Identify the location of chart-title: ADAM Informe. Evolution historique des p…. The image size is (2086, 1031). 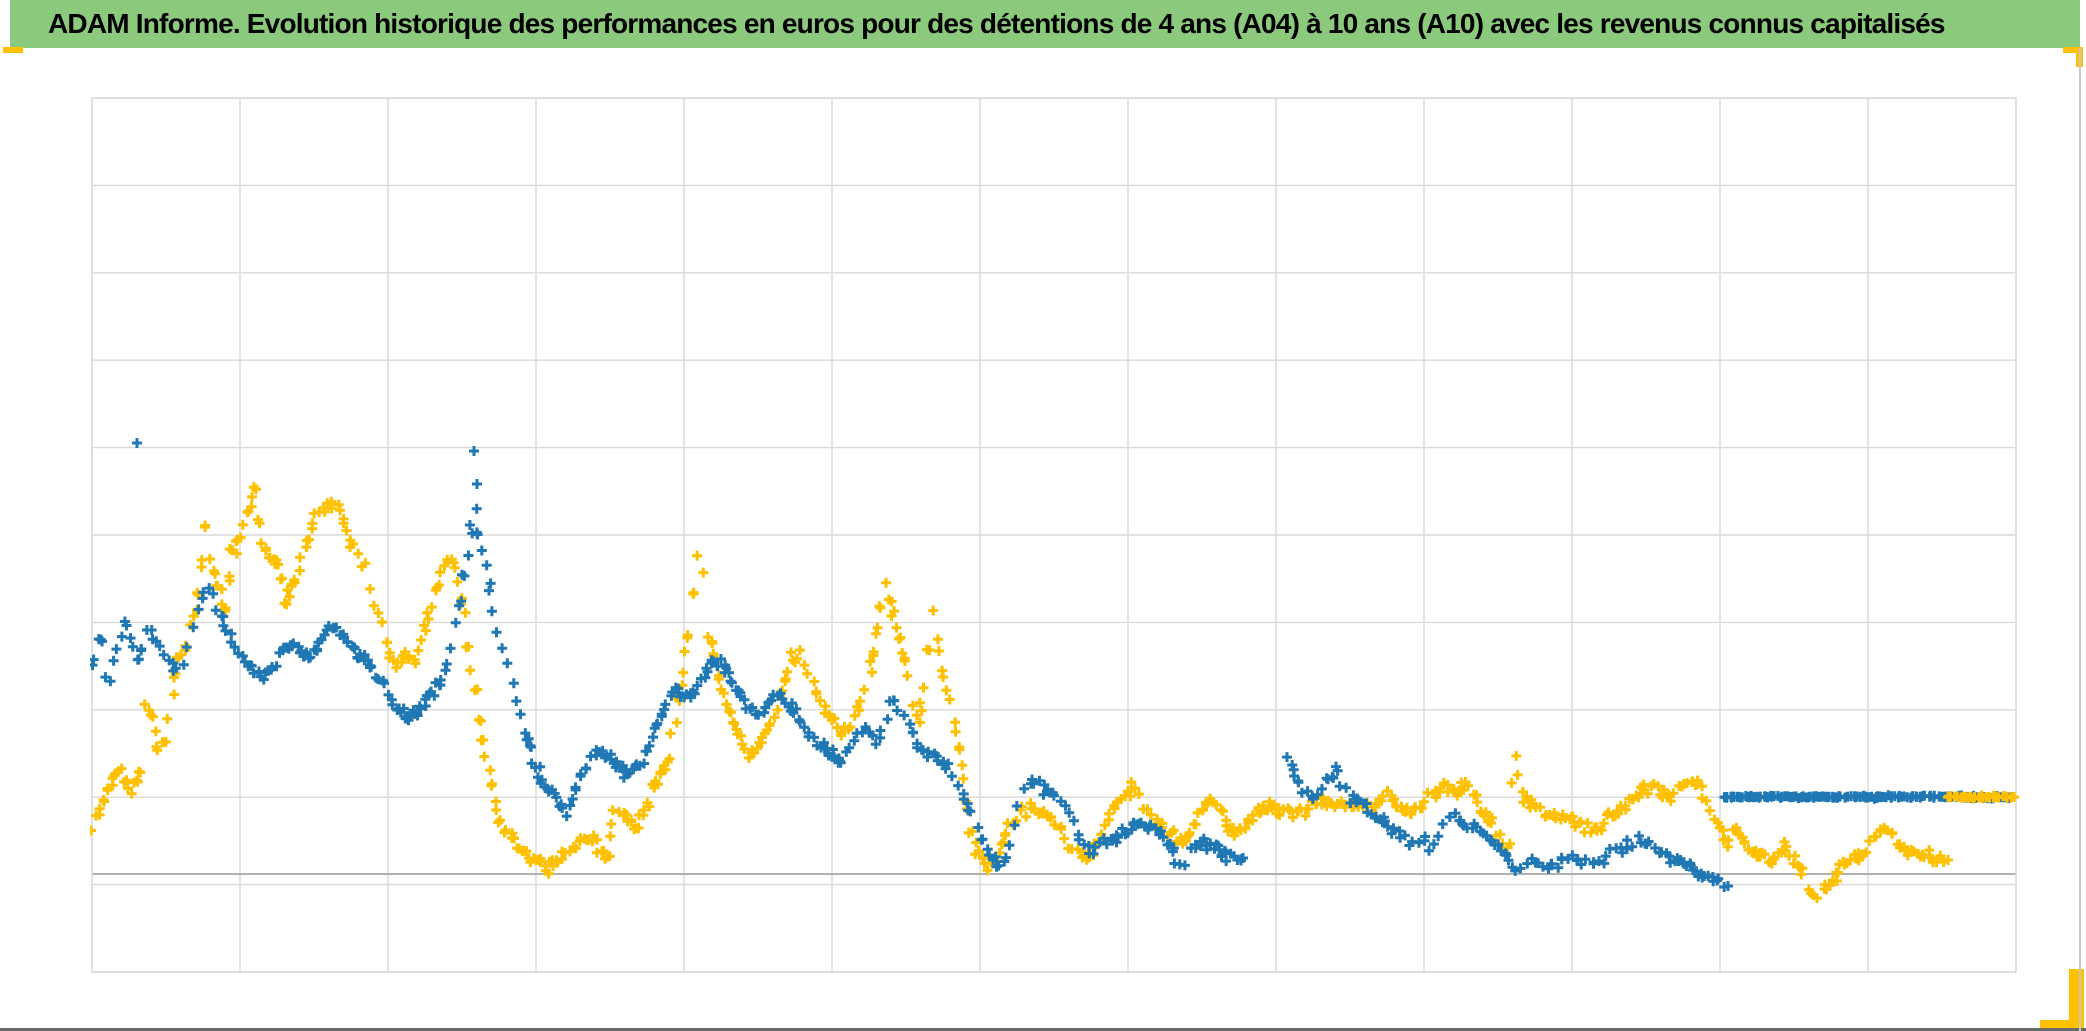
(996, 23).